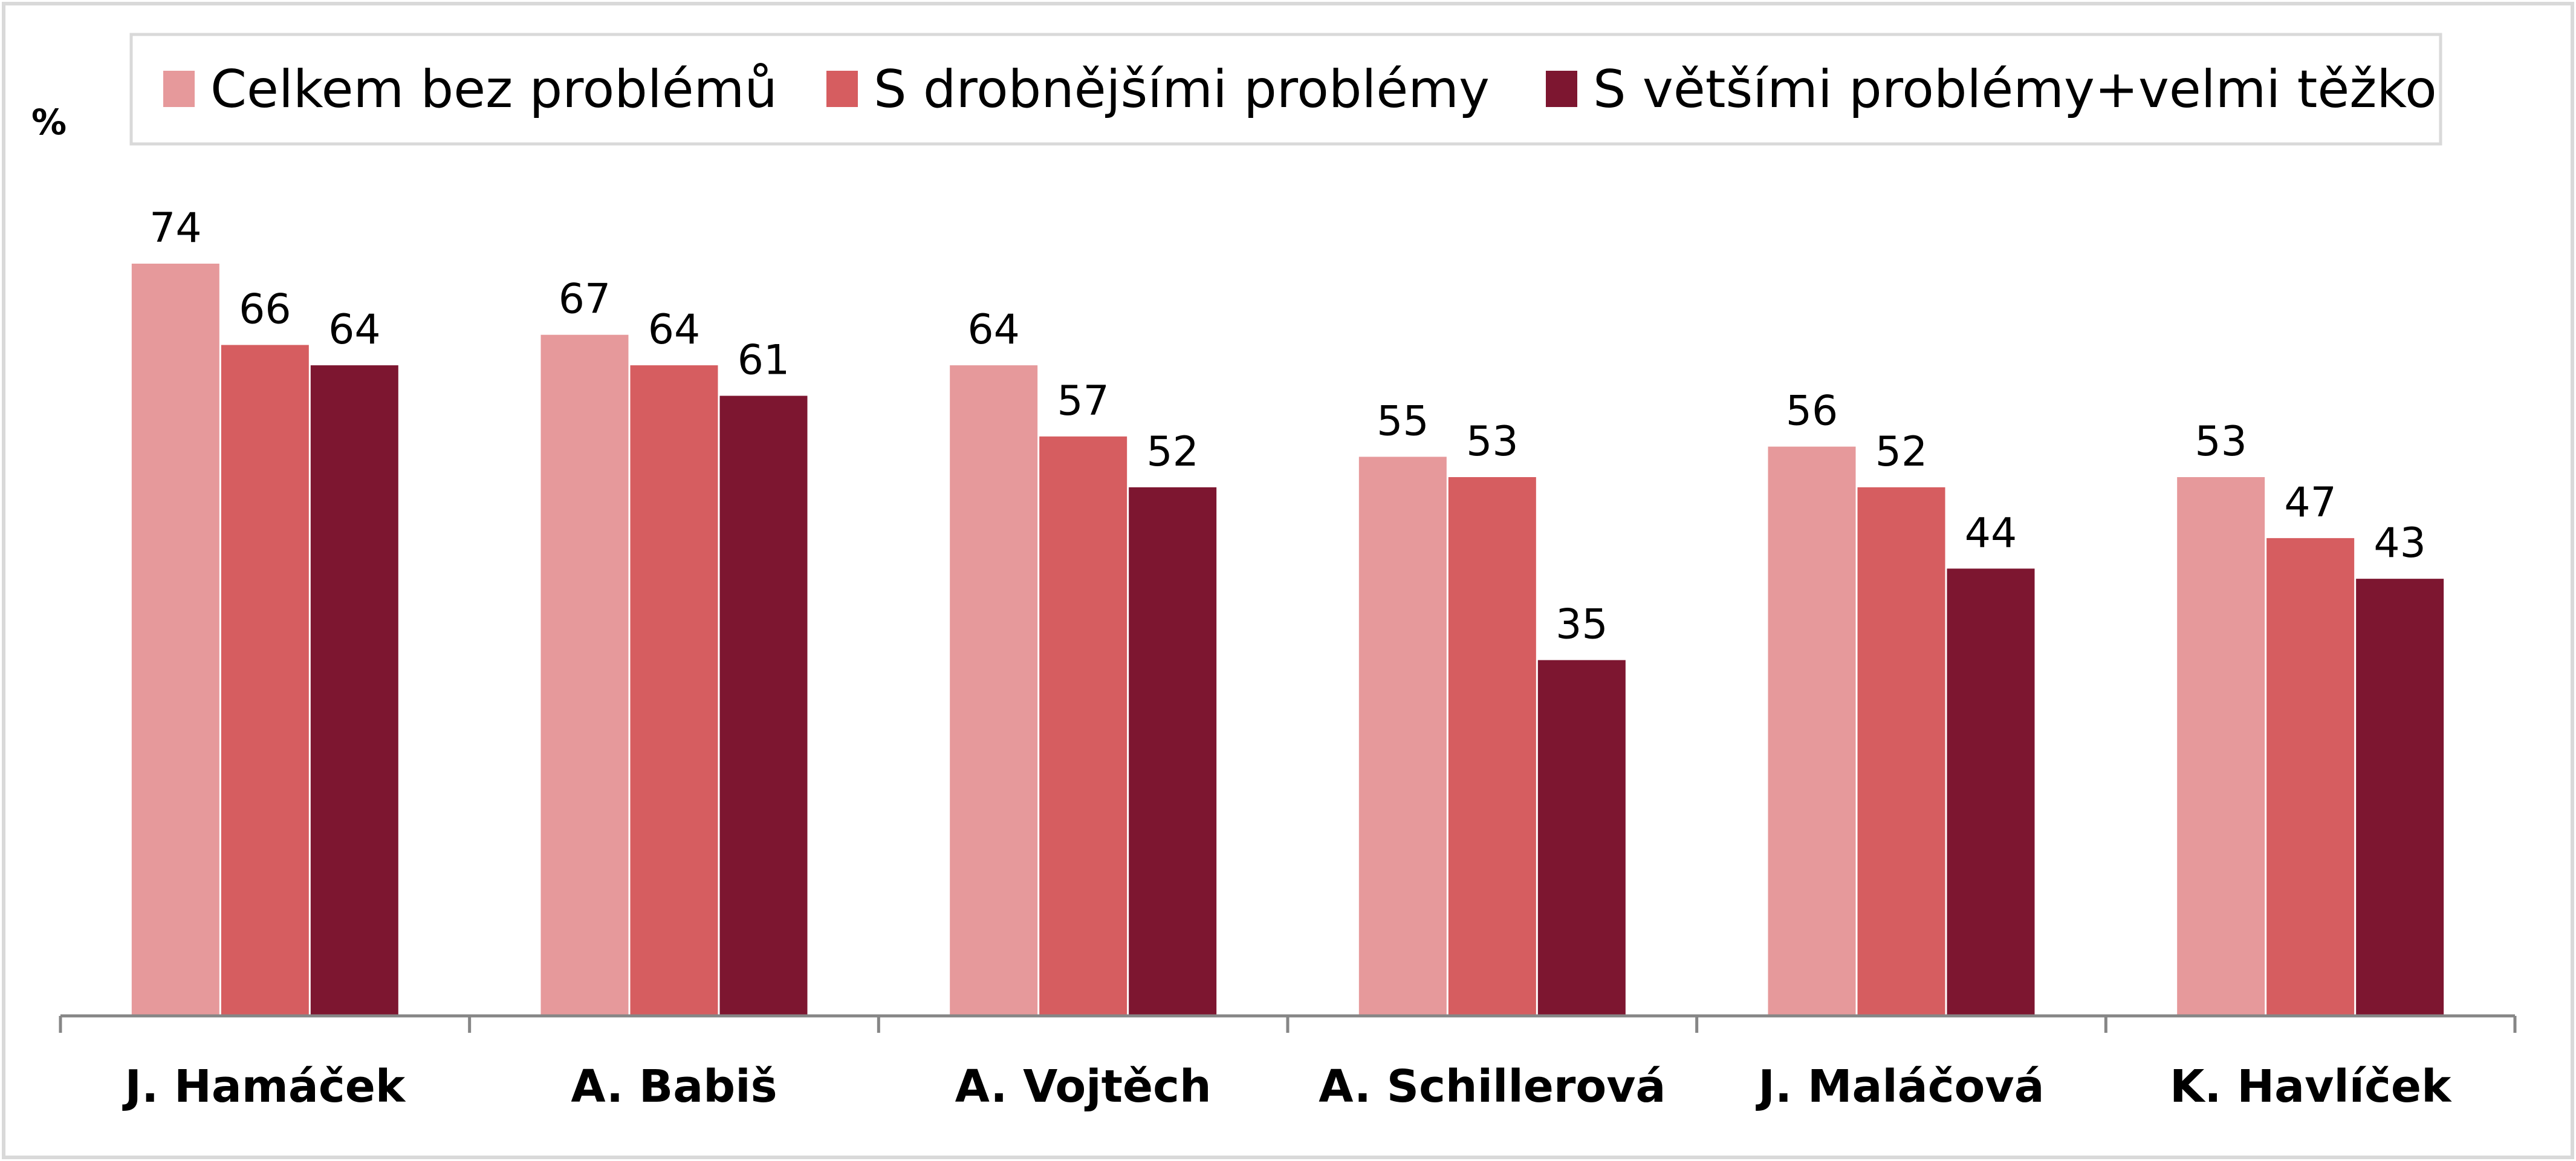 This screenshot has width=2576, height=1161. I want to click on x-axis-ticks, so click(1288, 1024).